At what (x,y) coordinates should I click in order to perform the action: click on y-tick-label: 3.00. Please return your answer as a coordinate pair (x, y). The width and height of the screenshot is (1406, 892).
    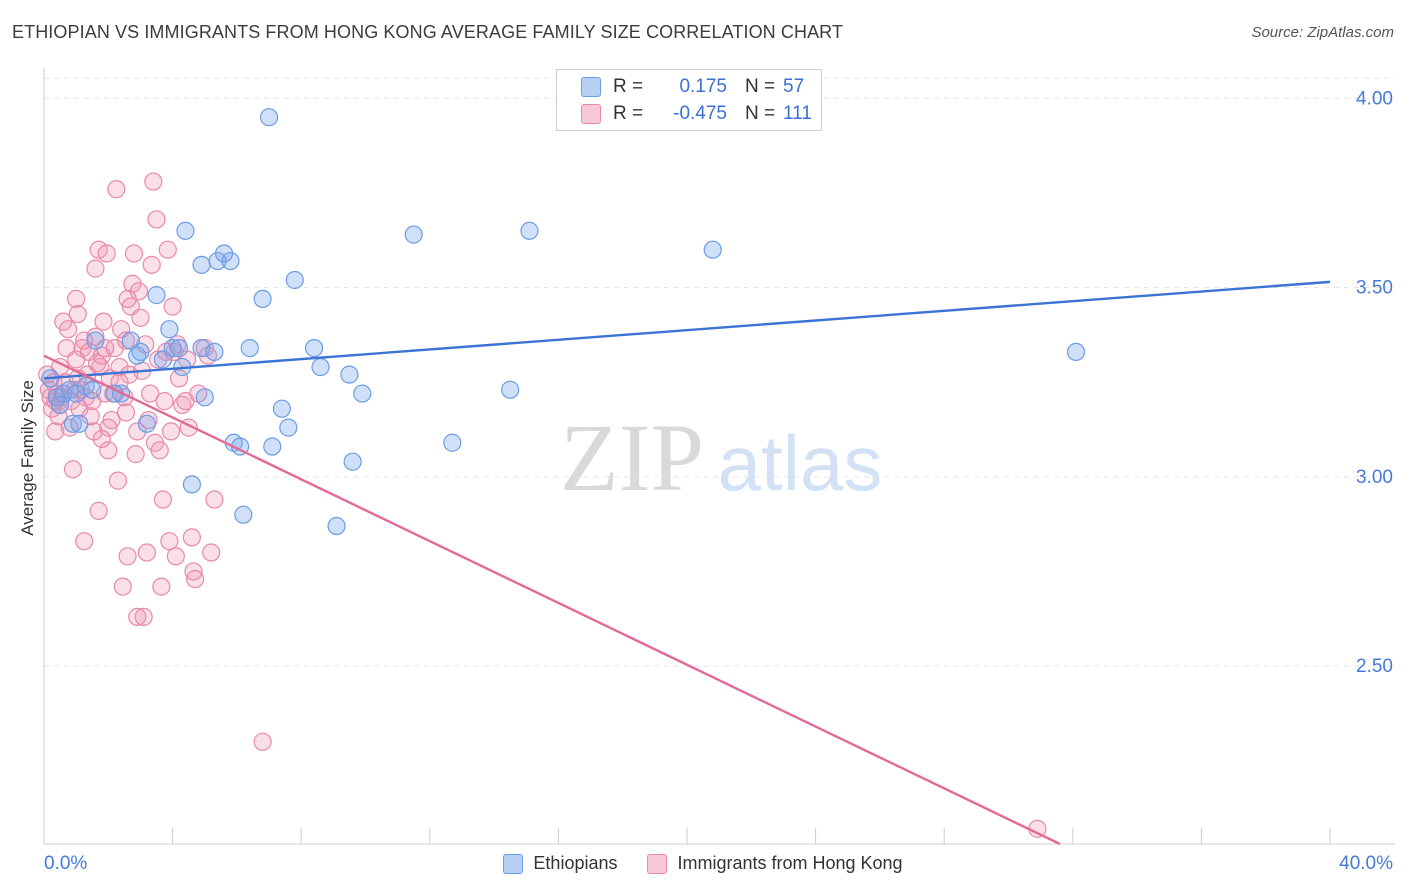
    Looking at the image, I should click on (1374, 477).